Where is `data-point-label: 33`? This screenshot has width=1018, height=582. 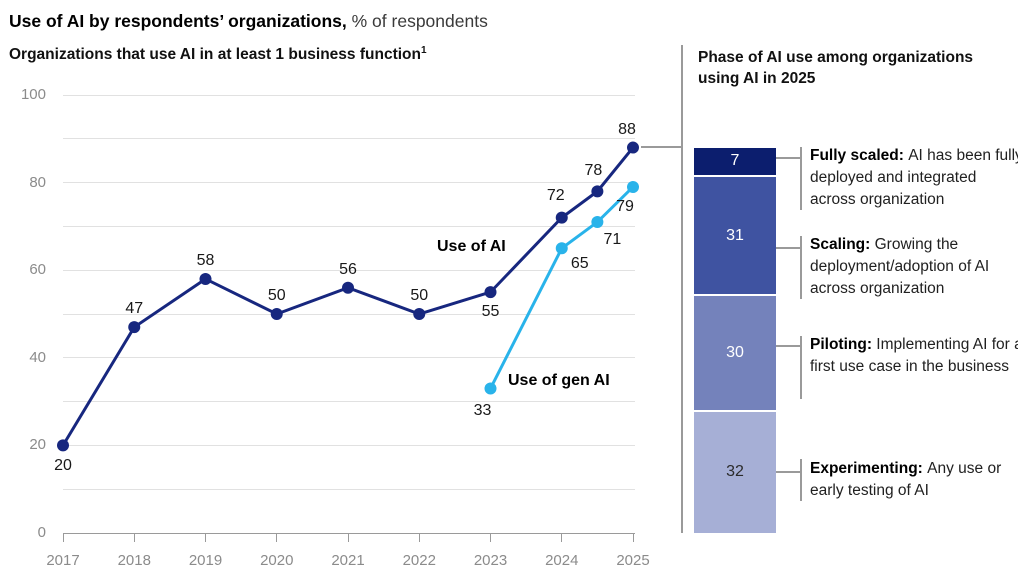
data-point-label: 33 is located at coordinates (482, 411).